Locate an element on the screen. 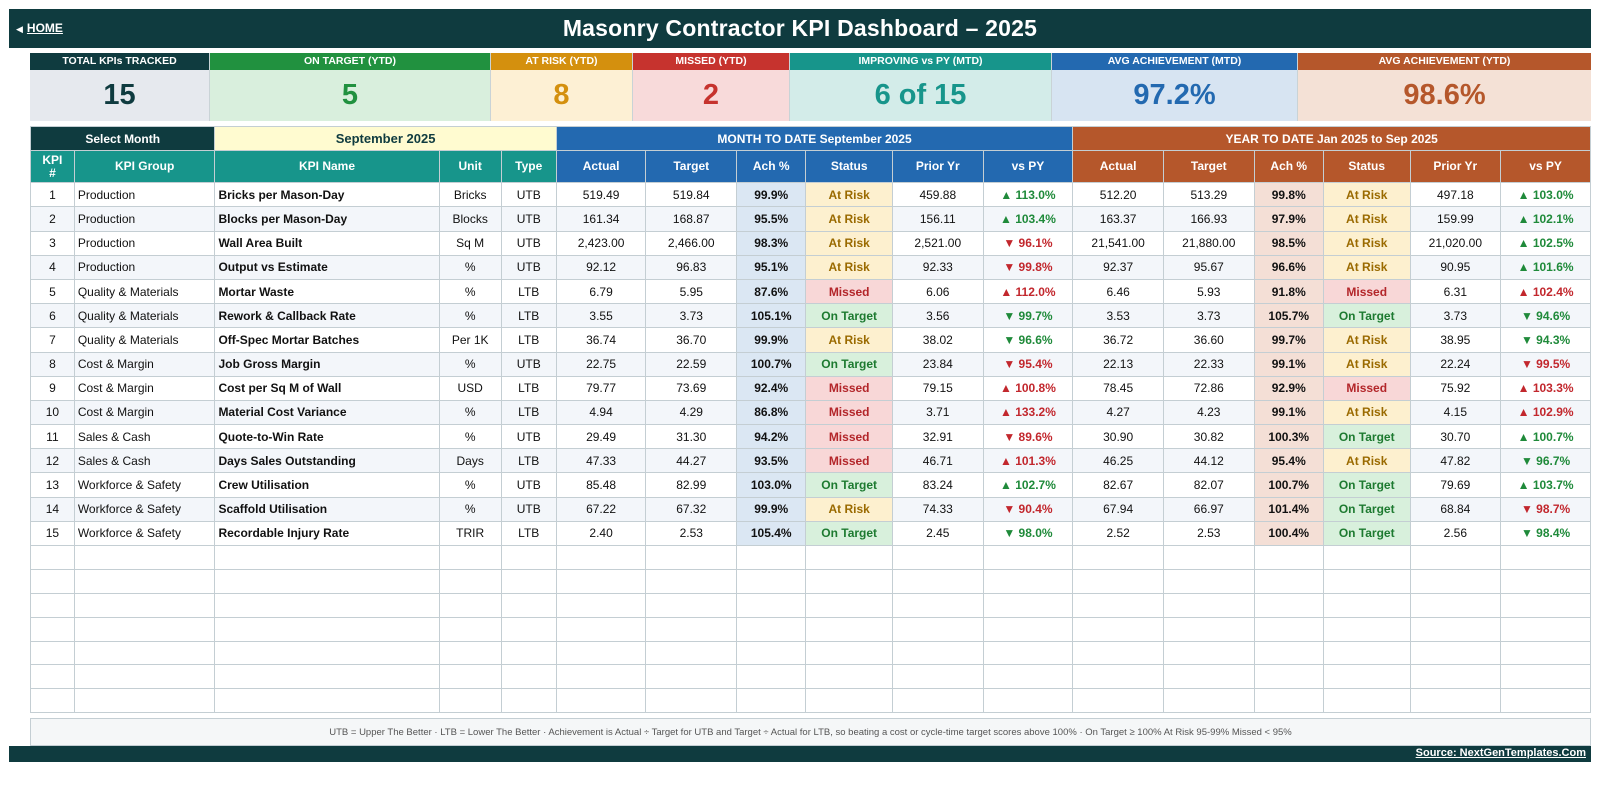  kpi-card-missed: MISSED (YTD) 2 is located at coordinates (711, 87).